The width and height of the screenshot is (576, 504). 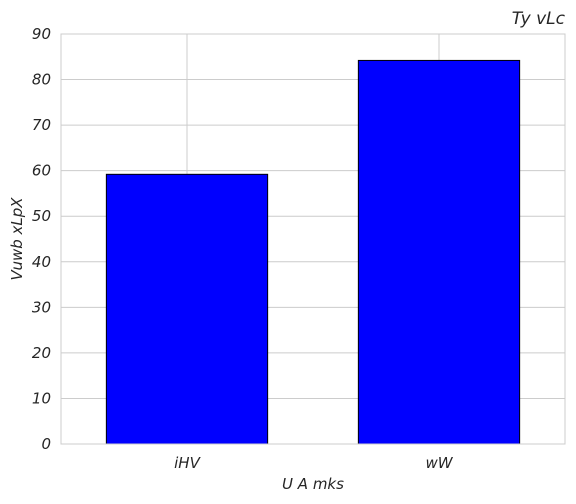 I want to click on y-tick-label: 50, so click(x=41, y=216).